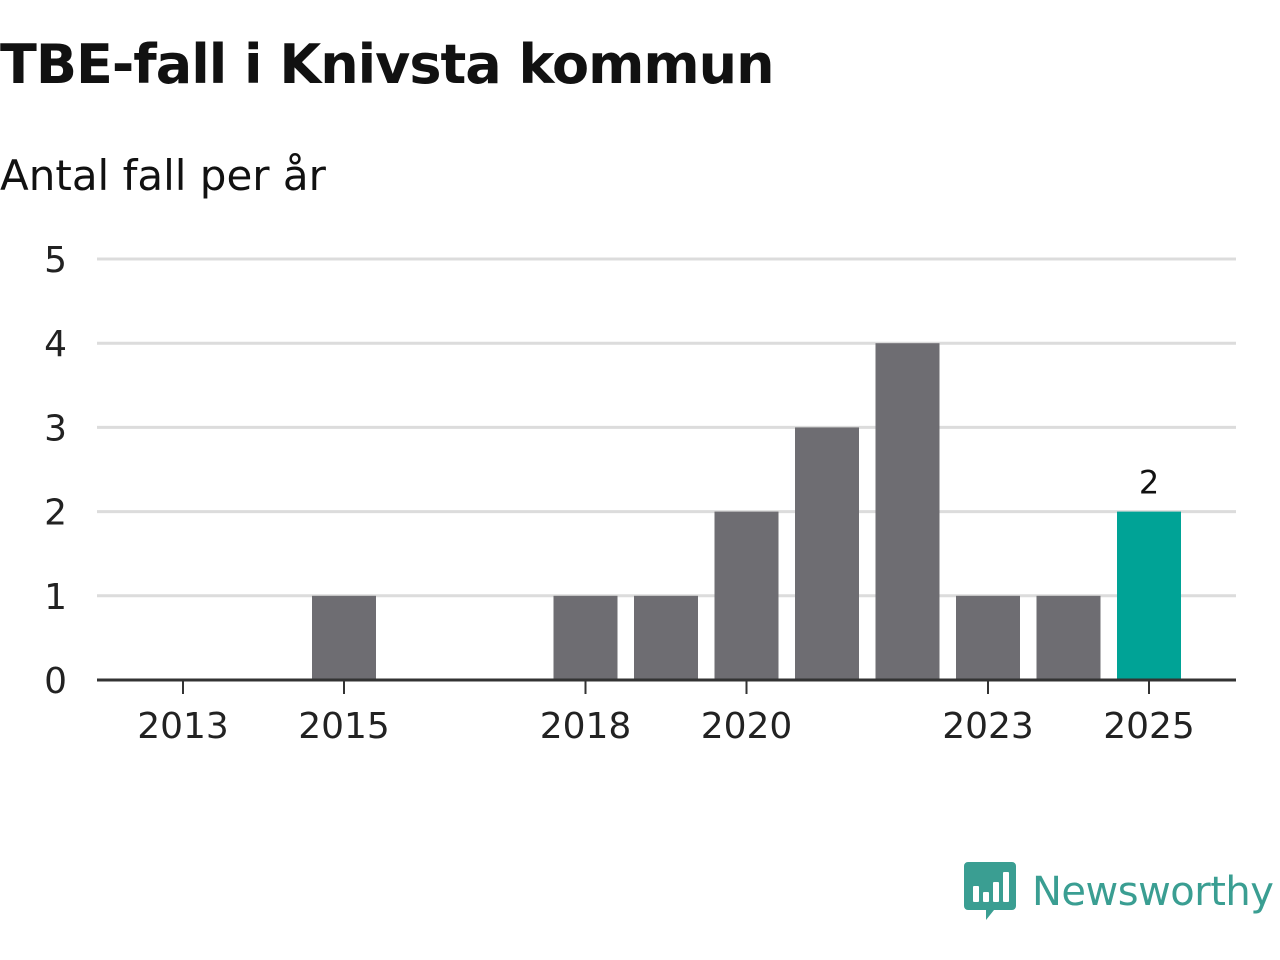 This screenshot has width=1280, height=960. What do you see at coordinates (746, 595) in the screenshot?
I see `bar-2020` at bounding box center [746, 595].